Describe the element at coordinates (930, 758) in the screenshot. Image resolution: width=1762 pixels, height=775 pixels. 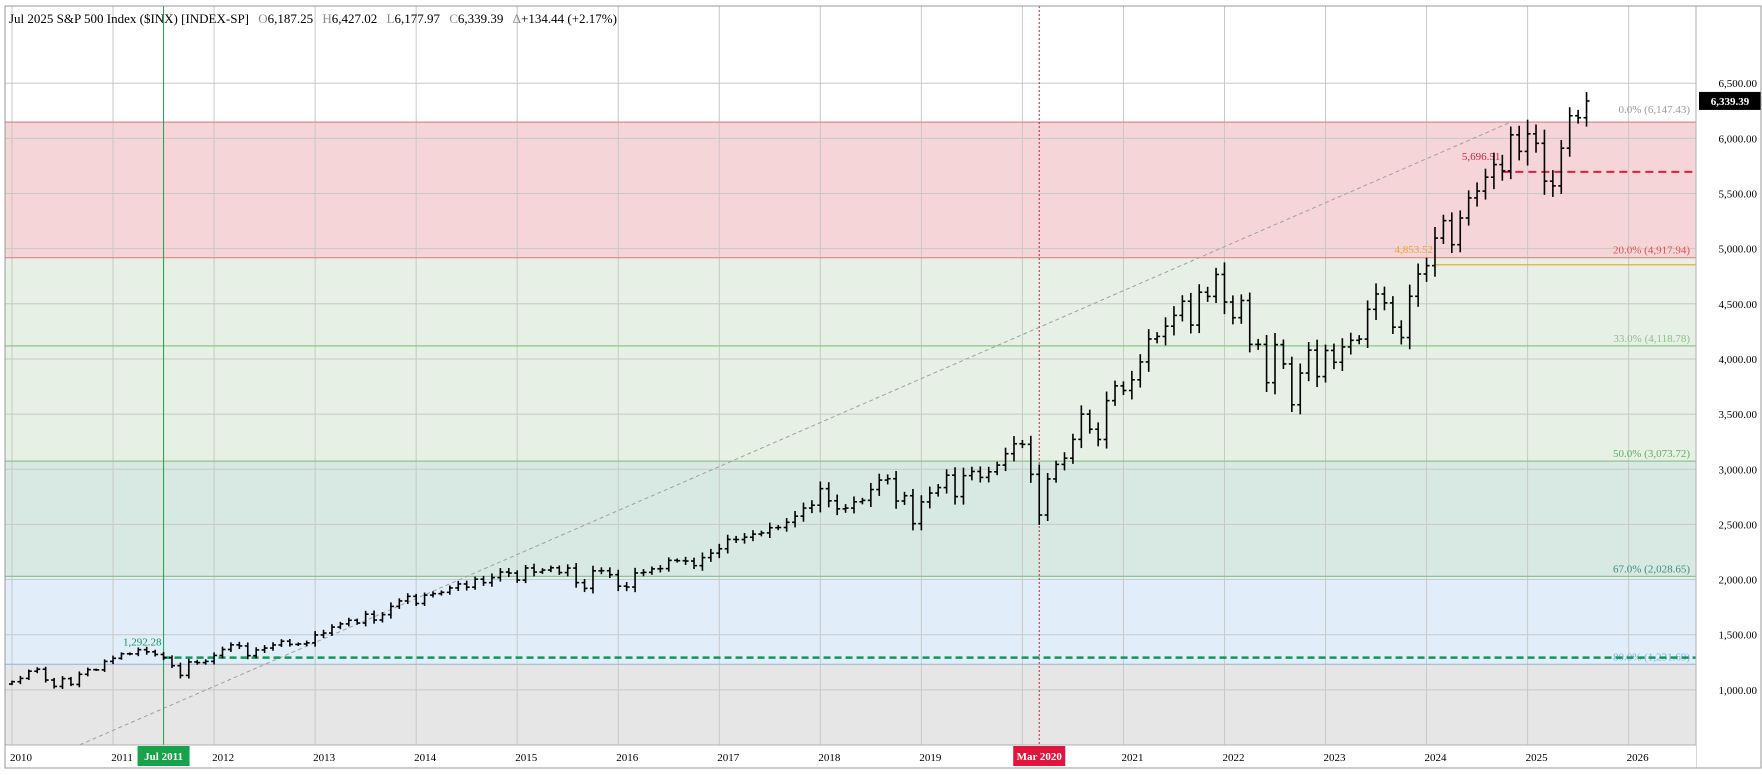
I see `x-tick-label: 2019` at that location.